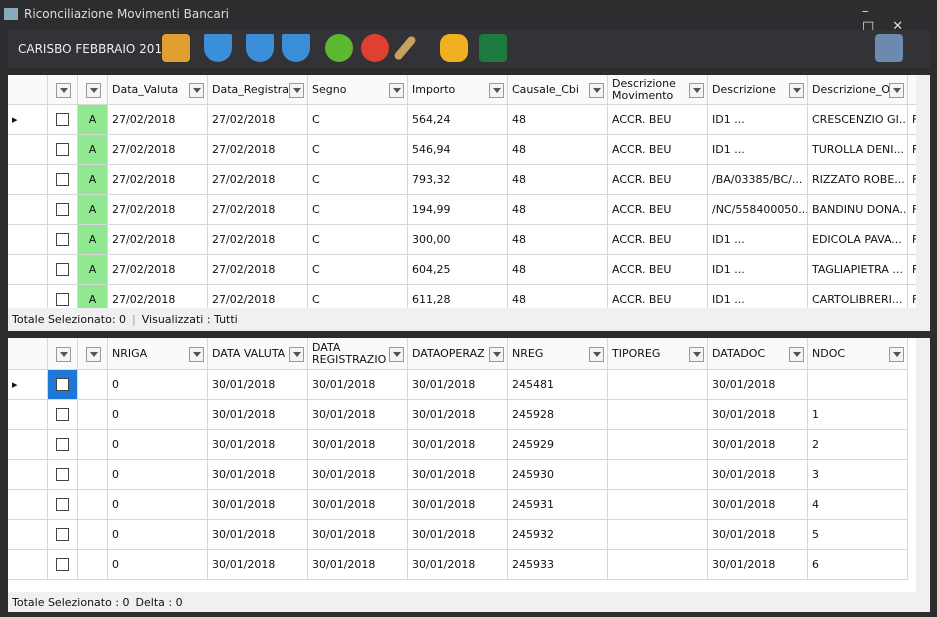 This screenshot has width=937, height=617. What do you see at coordinates (375, 48) in the screenshot?
I see `remove-button` at bounding box center [375, 48].